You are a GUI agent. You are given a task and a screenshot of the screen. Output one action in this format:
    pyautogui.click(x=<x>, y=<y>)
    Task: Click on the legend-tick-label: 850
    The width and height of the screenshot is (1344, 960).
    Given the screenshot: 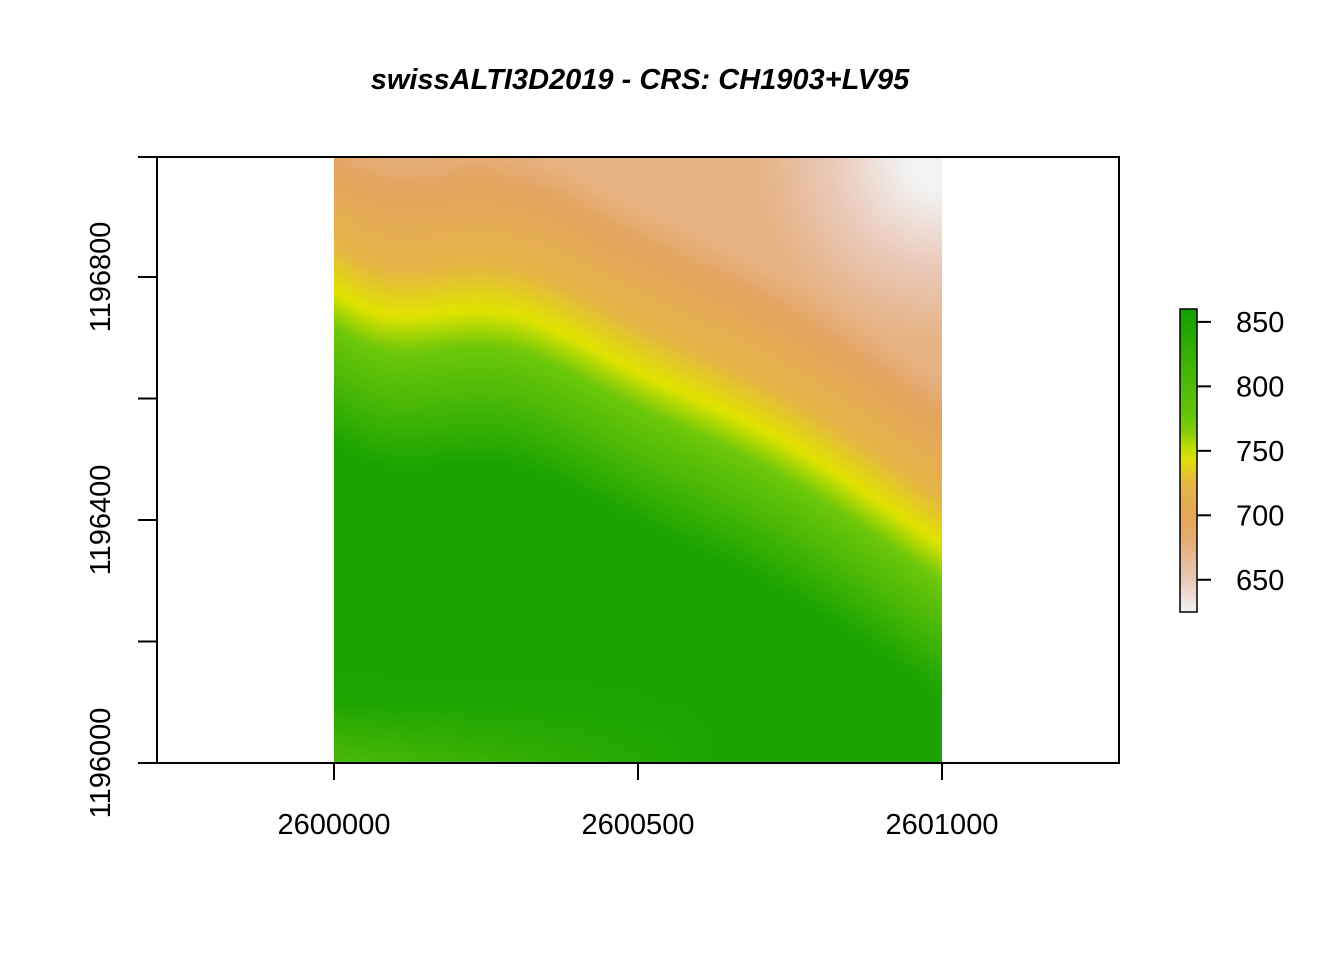 What is the action you would take?
    pyautogui.click(x=1260, y=323)
    